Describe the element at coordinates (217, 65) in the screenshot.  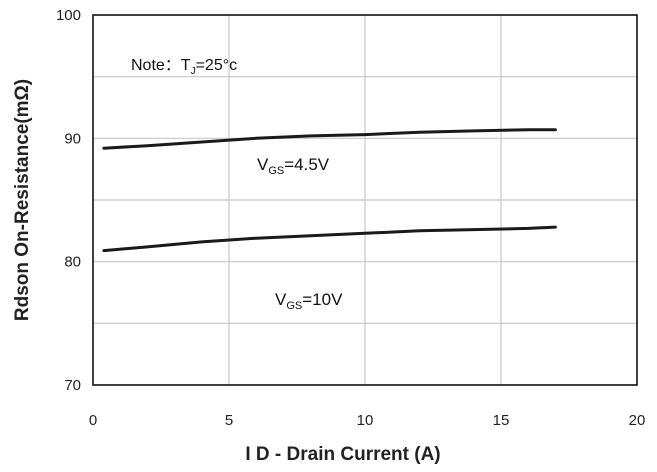
I see `note-suffix: =25°c` at that location.